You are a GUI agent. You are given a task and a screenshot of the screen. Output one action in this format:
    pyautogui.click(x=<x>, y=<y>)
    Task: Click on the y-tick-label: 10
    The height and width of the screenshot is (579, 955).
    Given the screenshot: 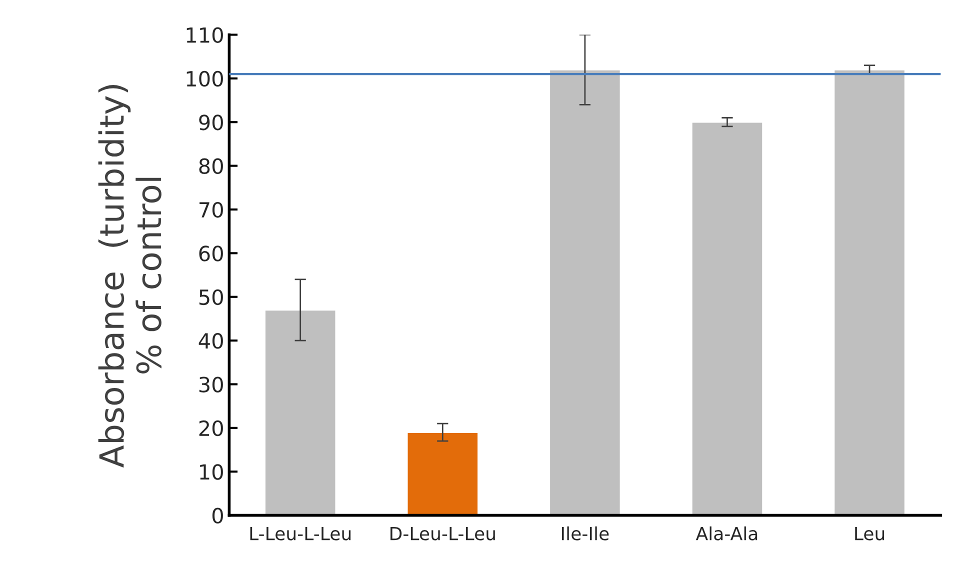 What is the action you would take?
    pyautogui.click(x=211, y=472)
    